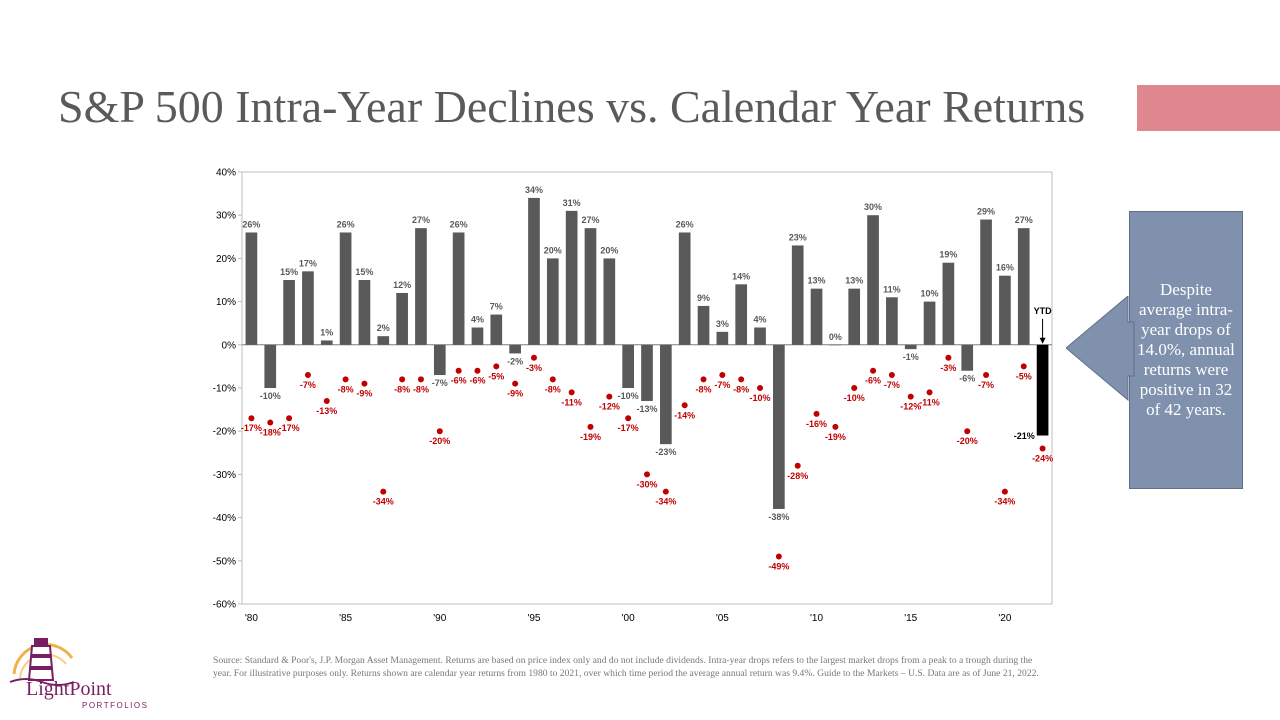 The width and height of the screenshot is (1280, 720). What do you see at coordinates (948, 255) in the screenshot?
I see `return-label: 19%` at bounding box center [948, 255].